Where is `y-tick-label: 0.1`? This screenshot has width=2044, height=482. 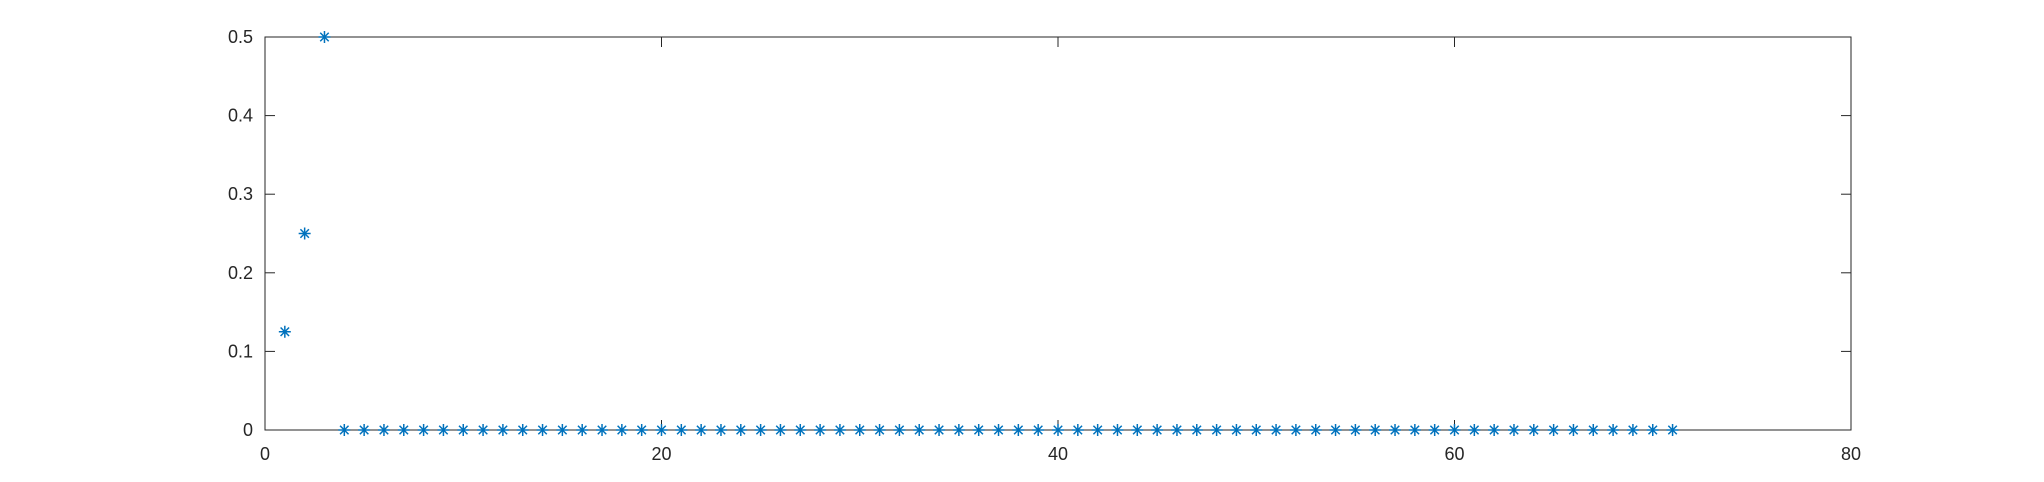 y-tick-label: 0.1 is located at coordinates (240, 351).